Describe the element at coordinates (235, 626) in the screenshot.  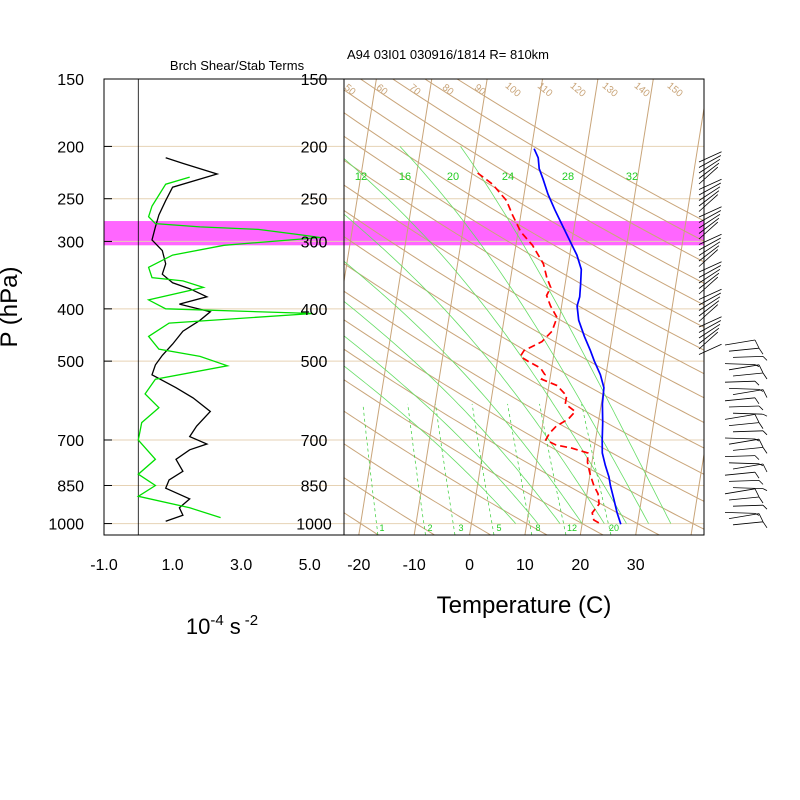
I see `x-label-unit: s` at that location.